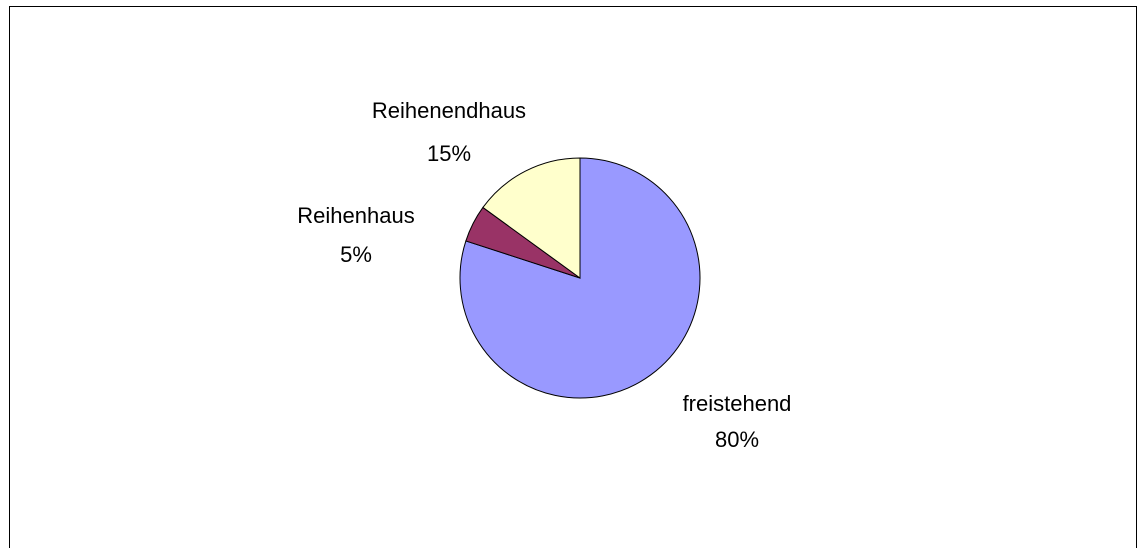 This screenshot has height=548, width=1145. What do you see at coordinates (449, 110) in the screenshot?
I see `slice-label: Reihenendhaus` at bounding box center [449, 110].